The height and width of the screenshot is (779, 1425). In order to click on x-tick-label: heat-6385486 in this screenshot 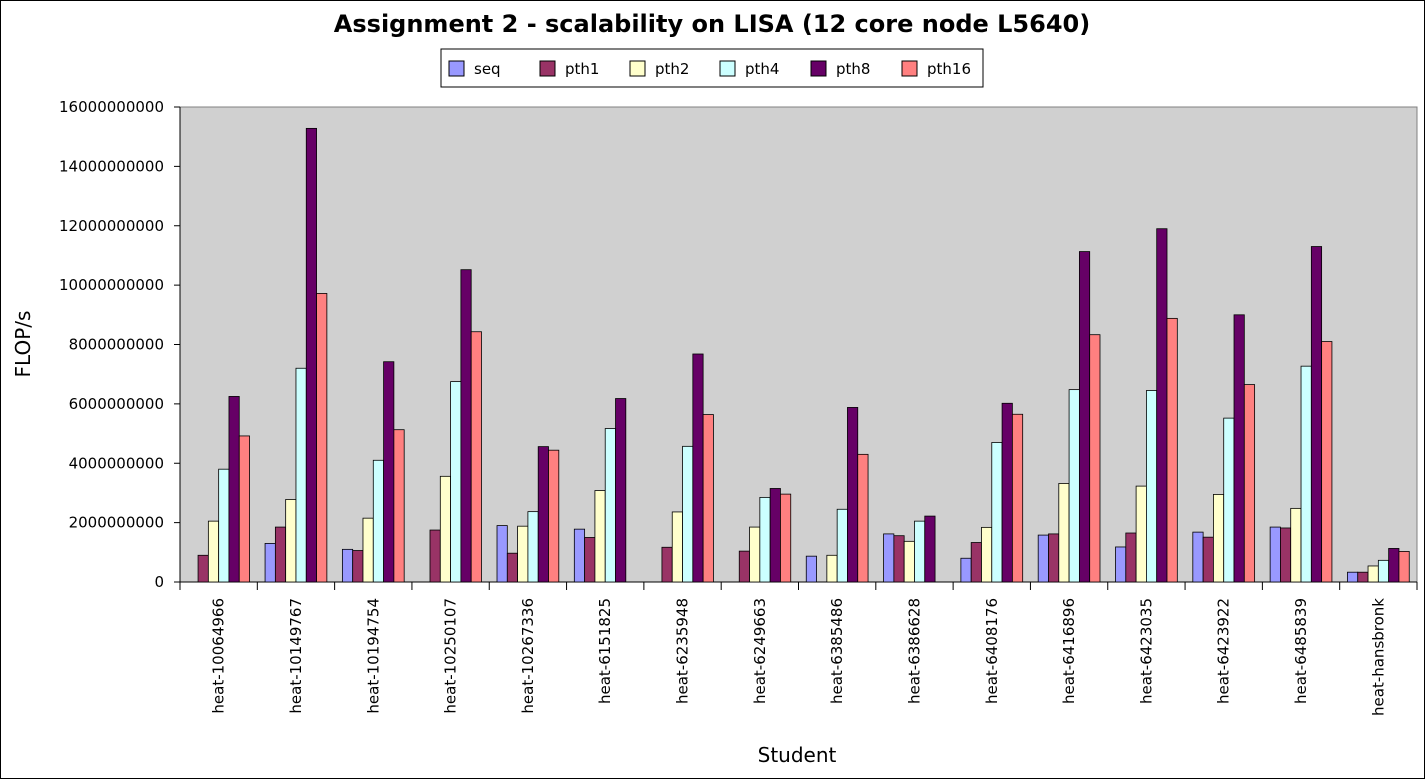, I will do `click(837, 651)`.